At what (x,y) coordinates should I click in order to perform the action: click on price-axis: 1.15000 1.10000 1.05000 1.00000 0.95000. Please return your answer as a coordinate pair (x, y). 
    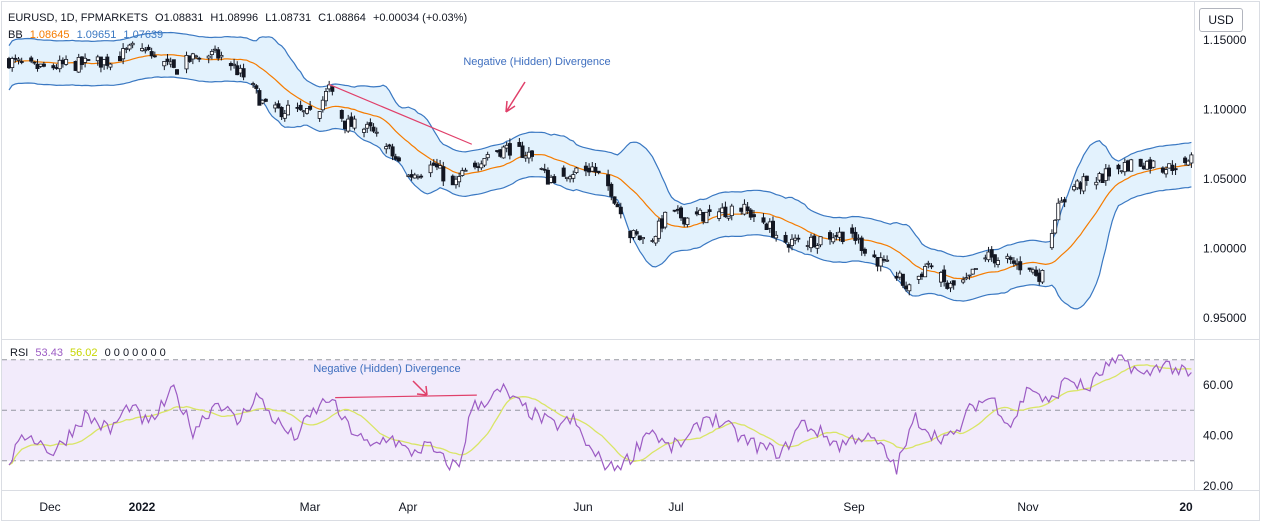
    Looking at the image, I should click on (1225, 179).